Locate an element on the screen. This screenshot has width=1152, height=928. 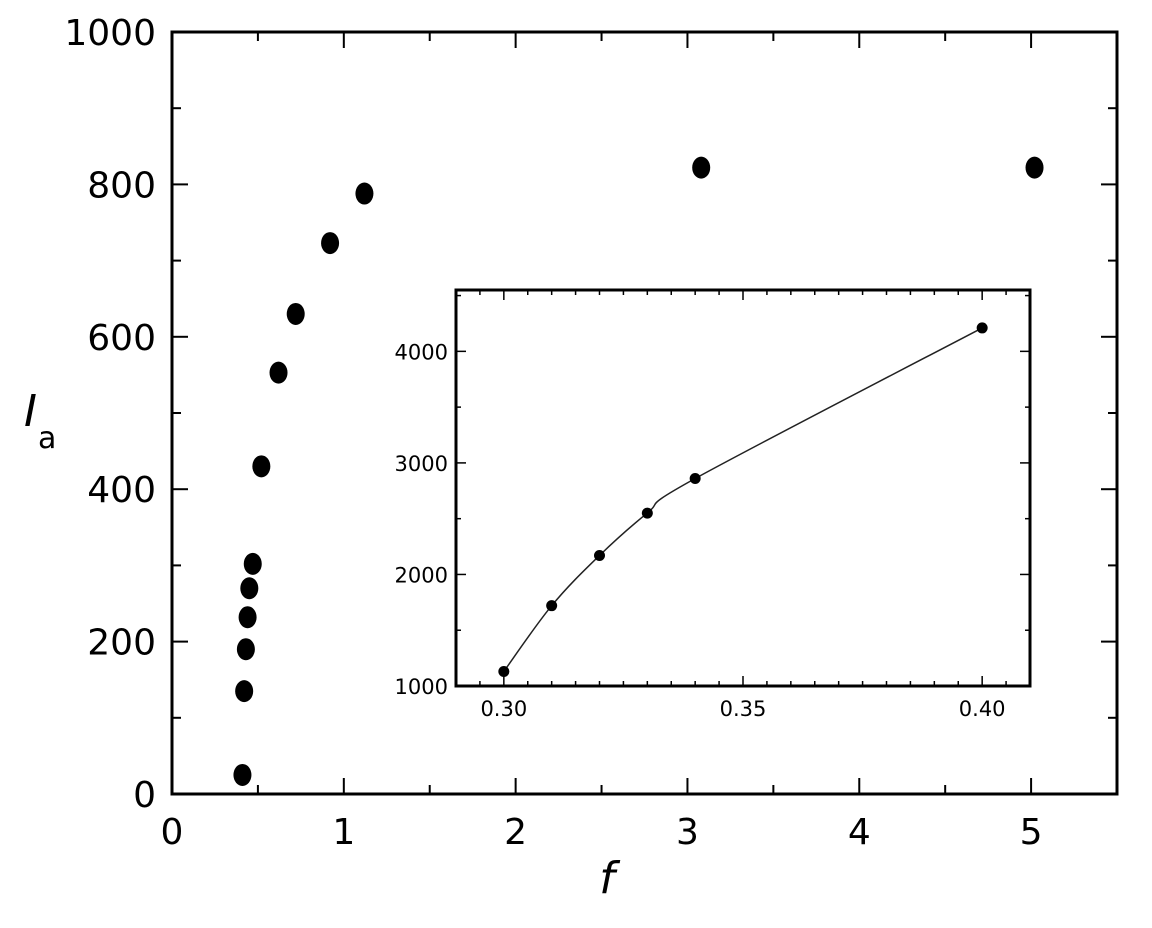
y-tick-label: 800 is located at coordinates (121, 185).